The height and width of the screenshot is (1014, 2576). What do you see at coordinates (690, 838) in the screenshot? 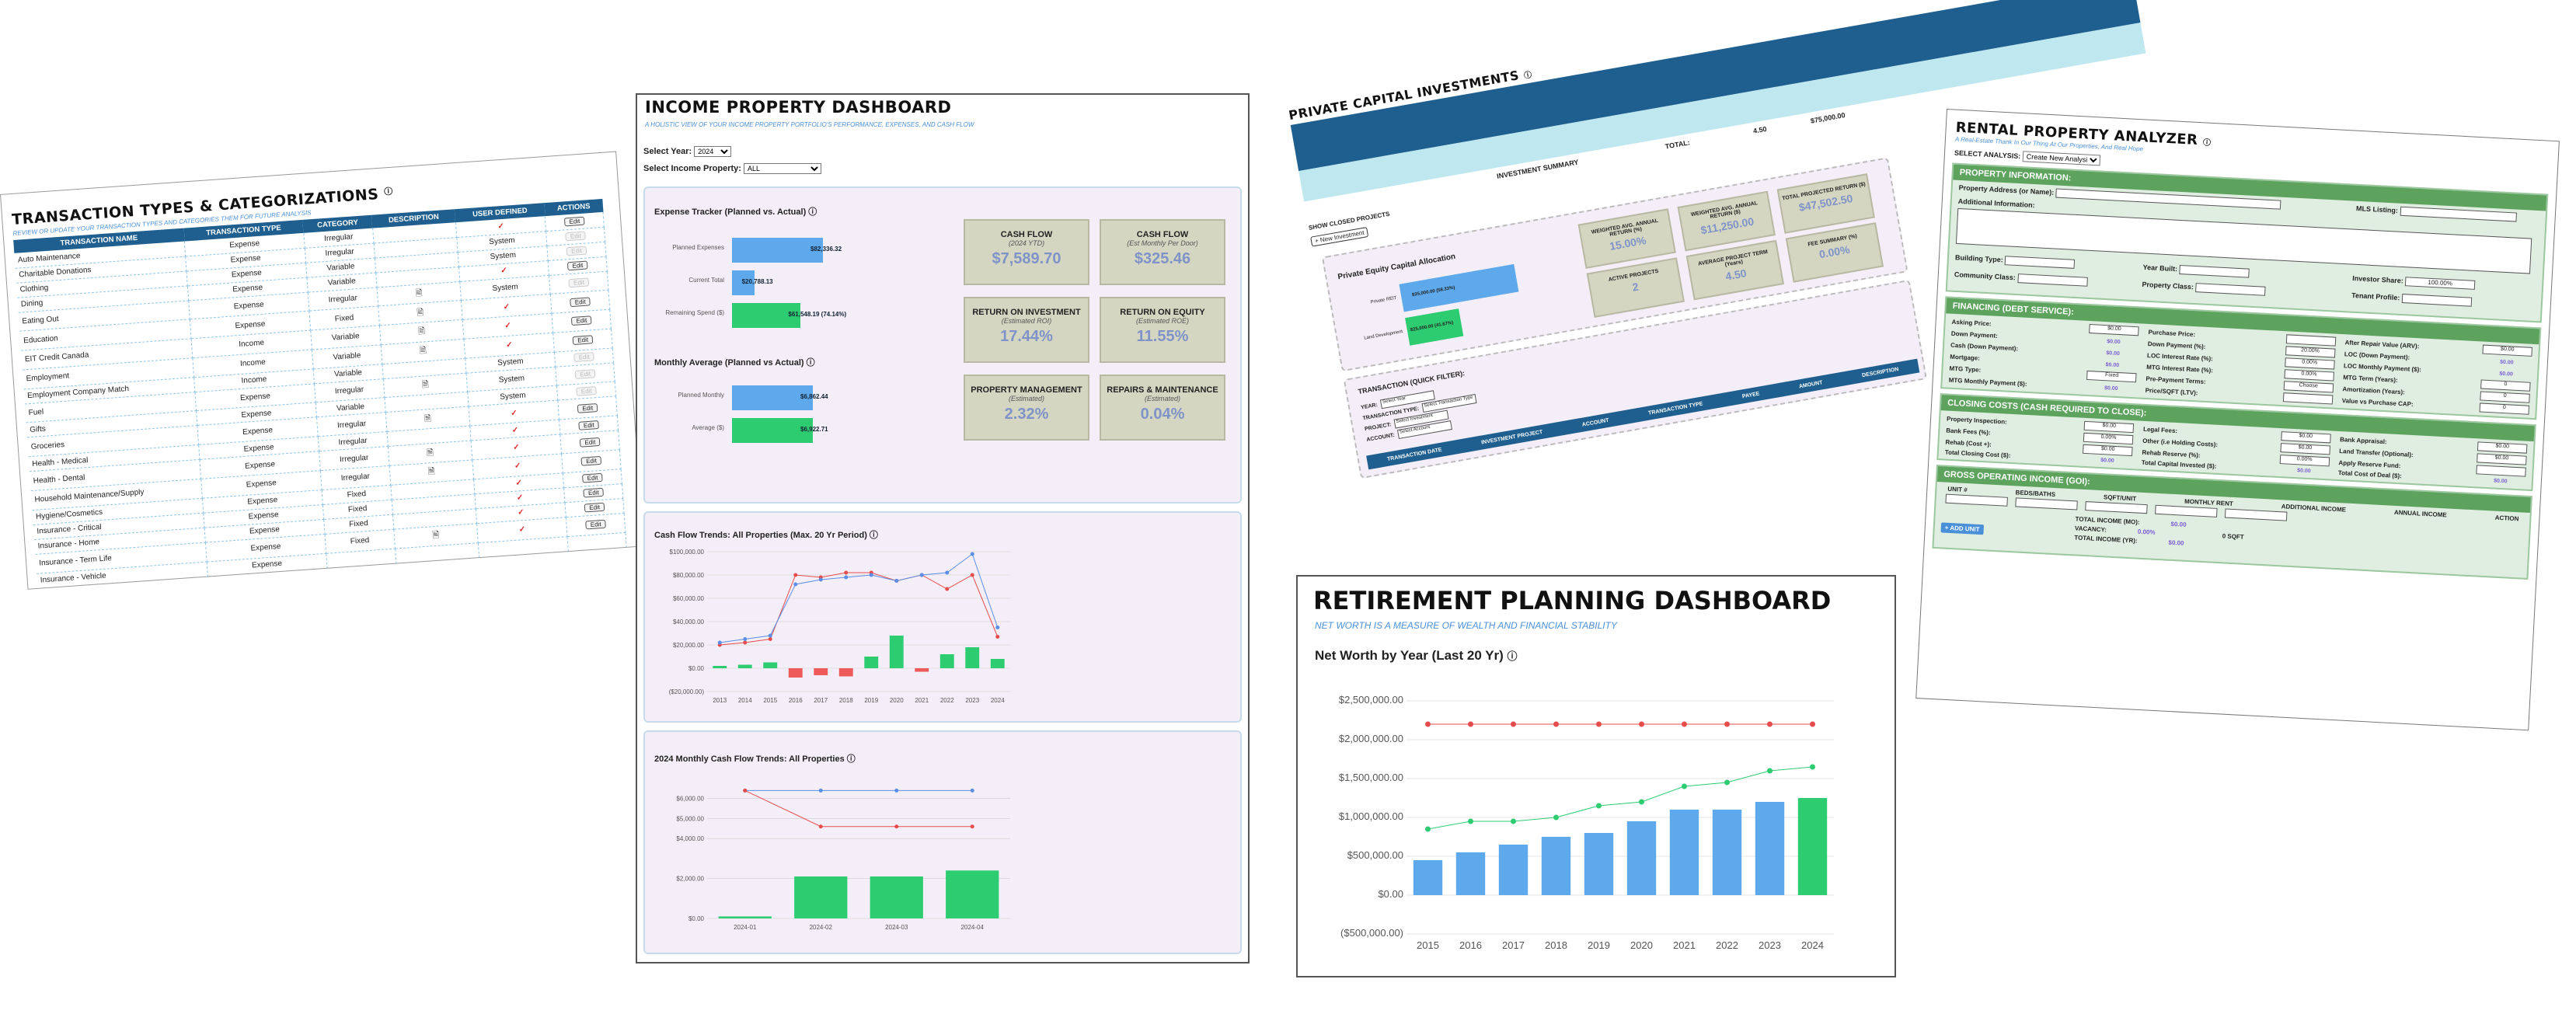
I see `y-tick-label: $4,000.00` at bounding box center [690, 838].